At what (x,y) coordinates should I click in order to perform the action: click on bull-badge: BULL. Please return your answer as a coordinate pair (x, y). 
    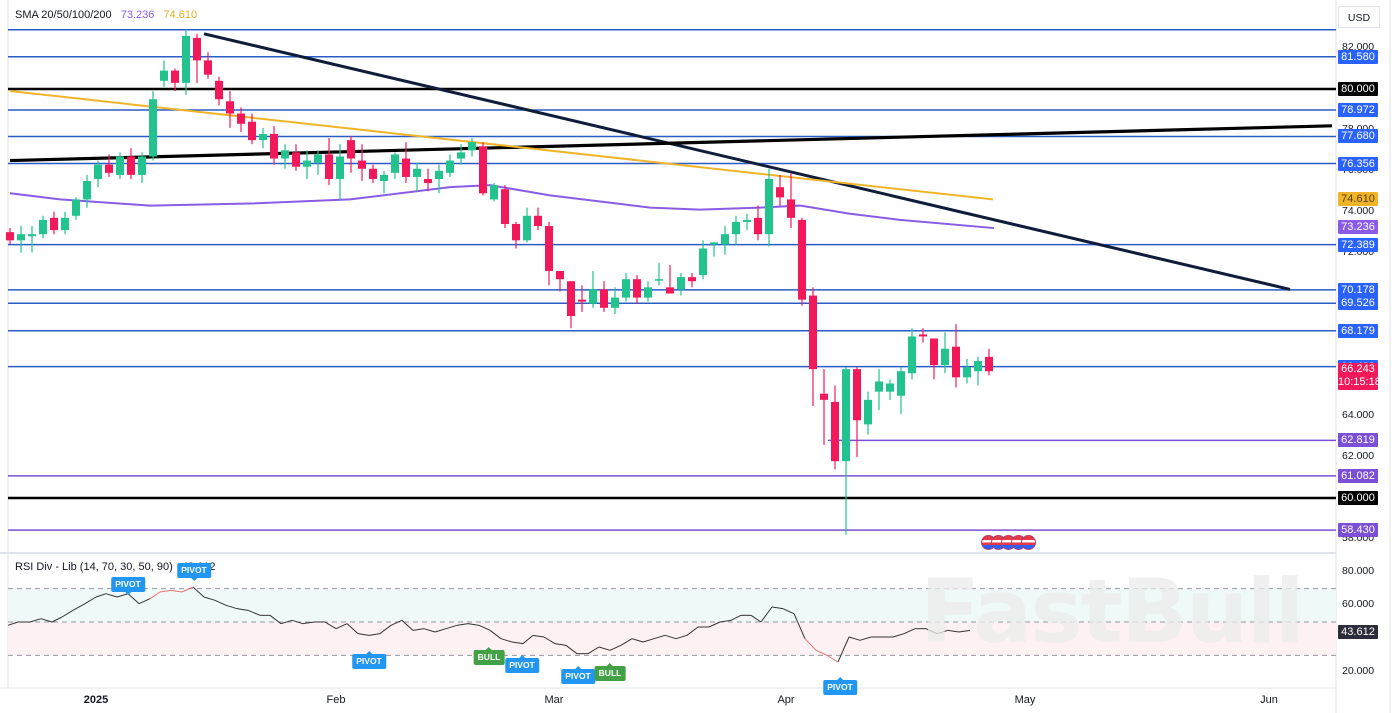
    Looking at the image, I should click on (610, 672).